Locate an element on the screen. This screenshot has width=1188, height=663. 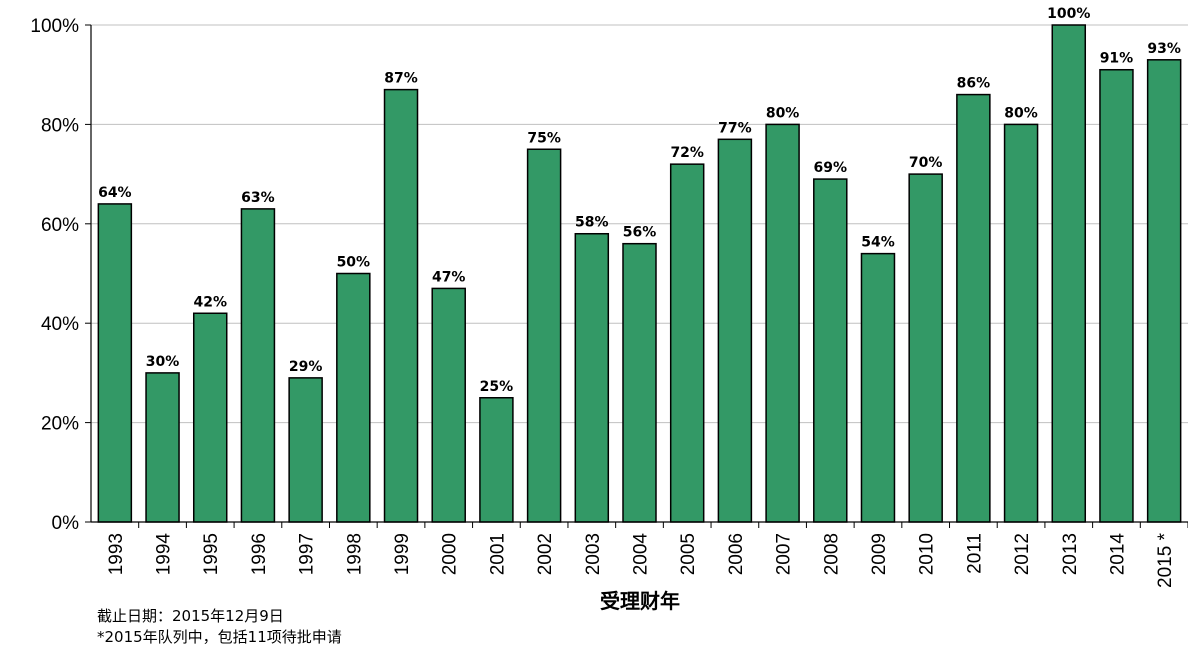
y-tick-label: 80% is located at coordinates (60, 125).